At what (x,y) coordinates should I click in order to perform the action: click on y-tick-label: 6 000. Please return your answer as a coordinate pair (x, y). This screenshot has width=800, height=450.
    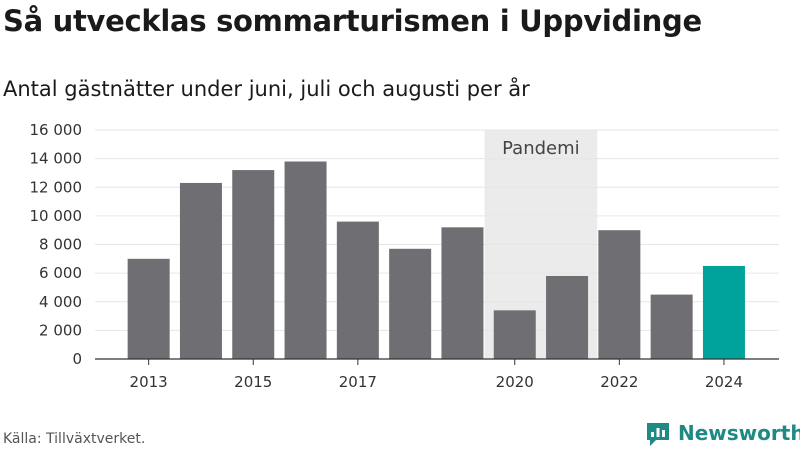
    Looking at the image, I should click on (60, 273).